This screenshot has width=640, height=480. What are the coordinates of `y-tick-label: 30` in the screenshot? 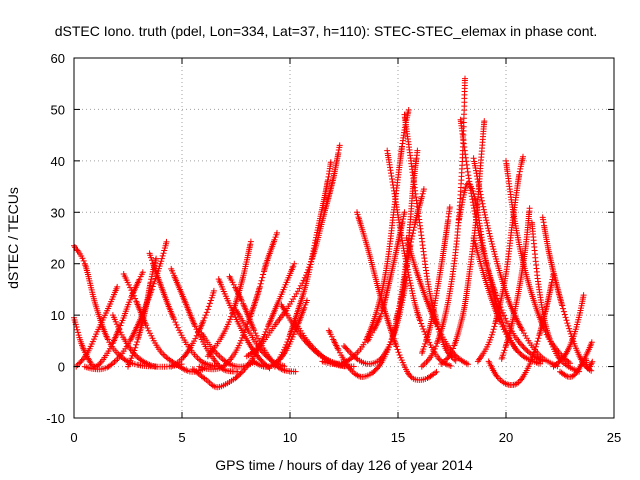 It's located at (58, 212).